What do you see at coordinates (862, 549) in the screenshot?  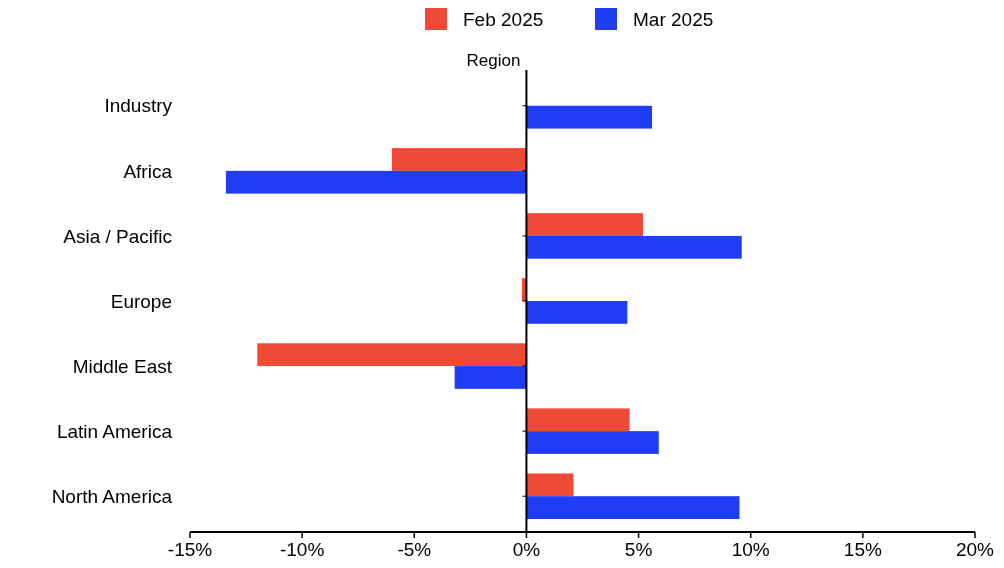 I see `x-tick-label: 15%` at bounding box center [862, 549].